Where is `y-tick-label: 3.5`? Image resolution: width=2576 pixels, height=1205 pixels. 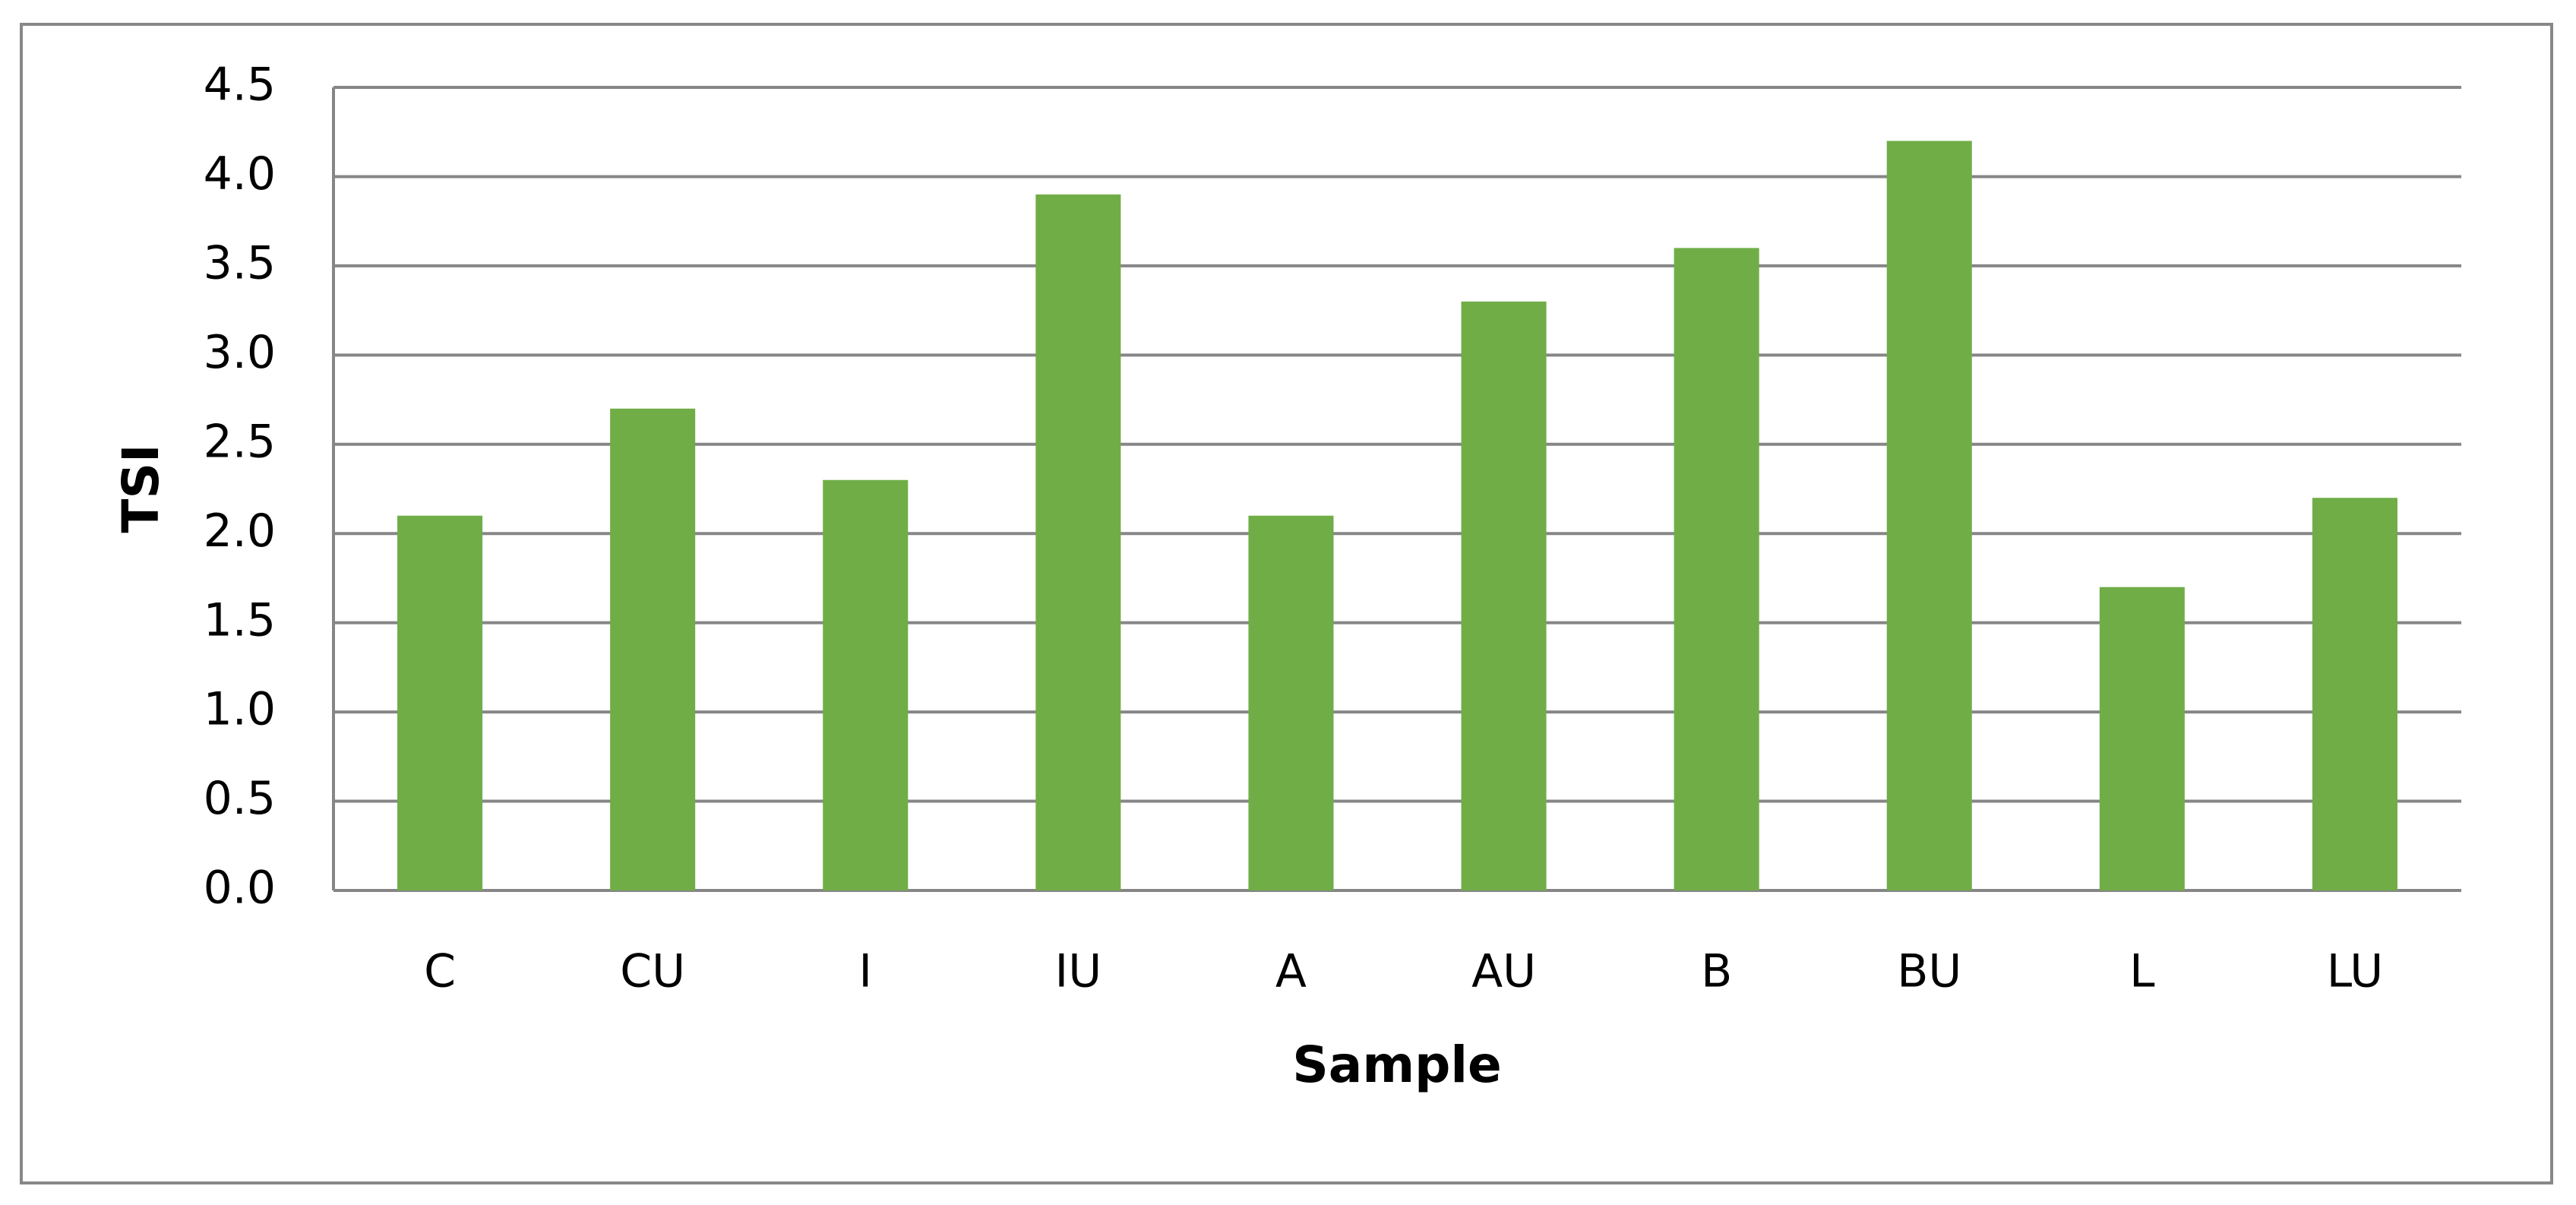 y-tick-label: 3.5 is located at coordinates (240, 262).